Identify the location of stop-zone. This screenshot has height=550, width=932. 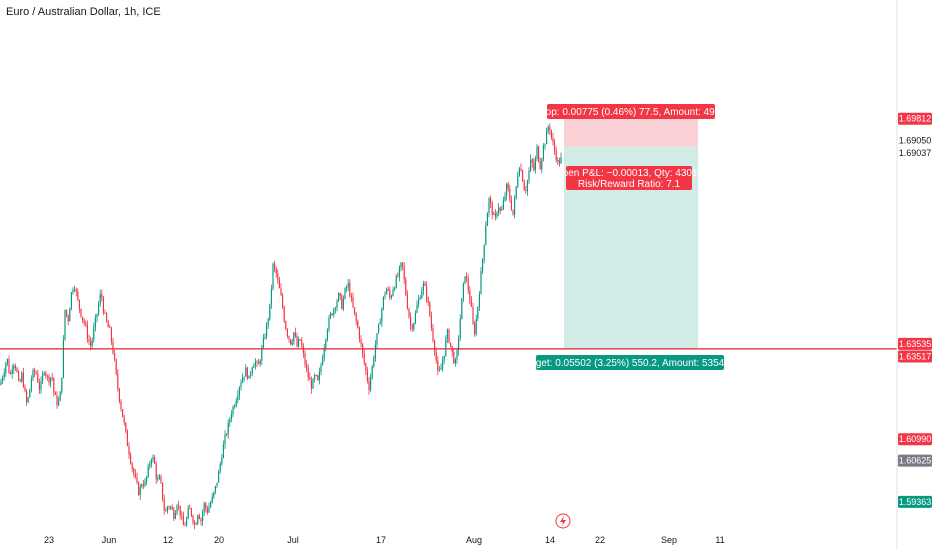
(631, 132).